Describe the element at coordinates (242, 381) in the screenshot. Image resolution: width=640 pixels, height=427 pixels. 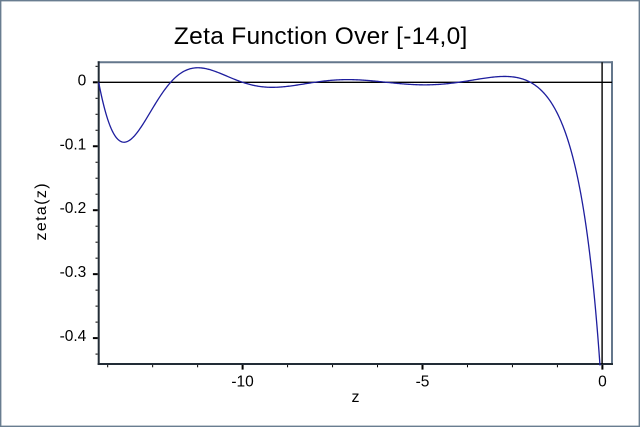
I see `svg-text: -10` at that location.